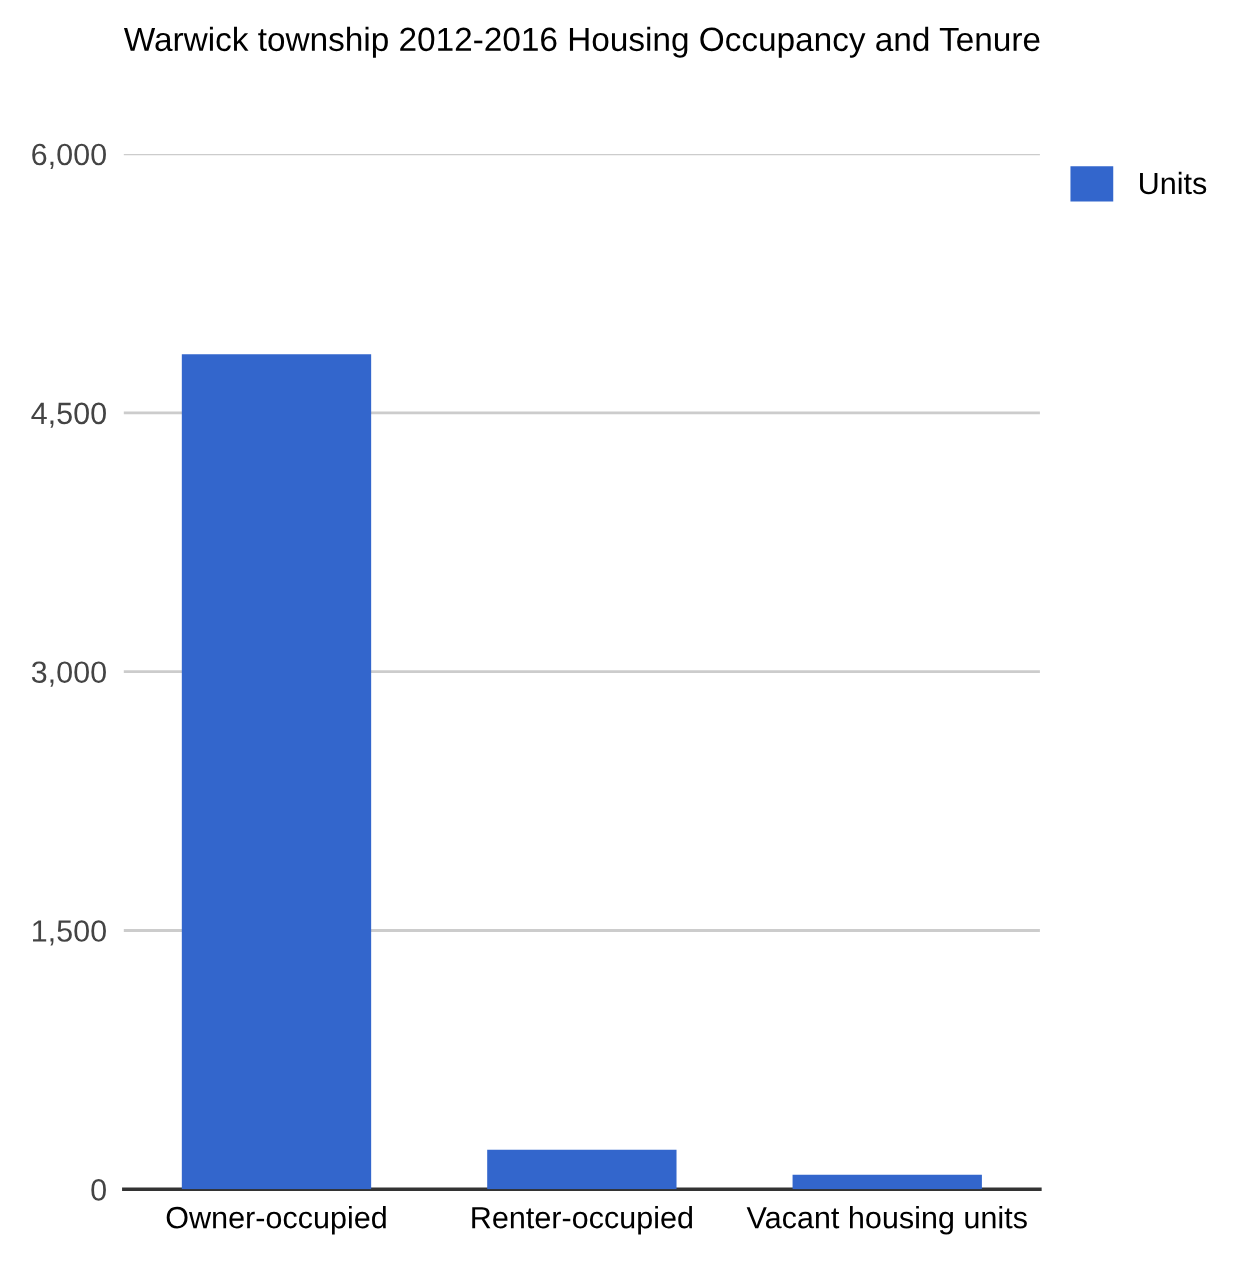 Image resolution: width=1238 pixels, height=1283 pixels. What do you see at coordinates (68, 415) in the screenshot?
I see `y-tick-label: 4,500` at bounding box center [68, 415].